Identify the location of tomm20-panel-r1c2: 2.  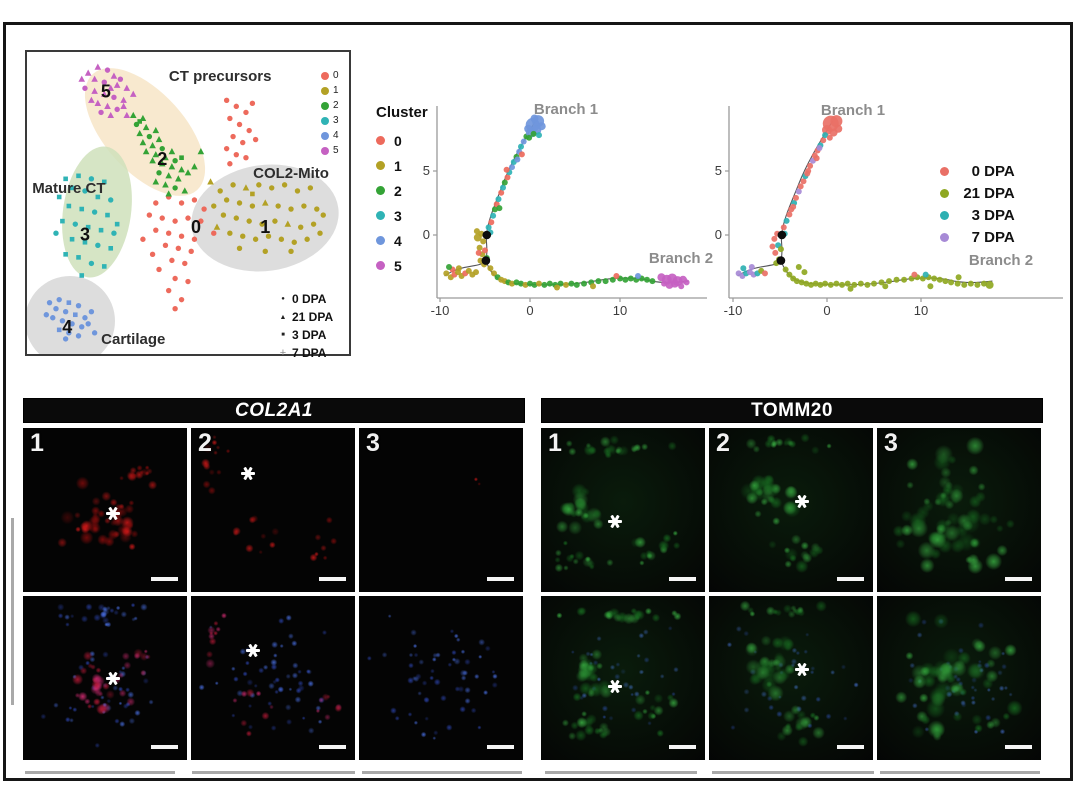
(791, 510).